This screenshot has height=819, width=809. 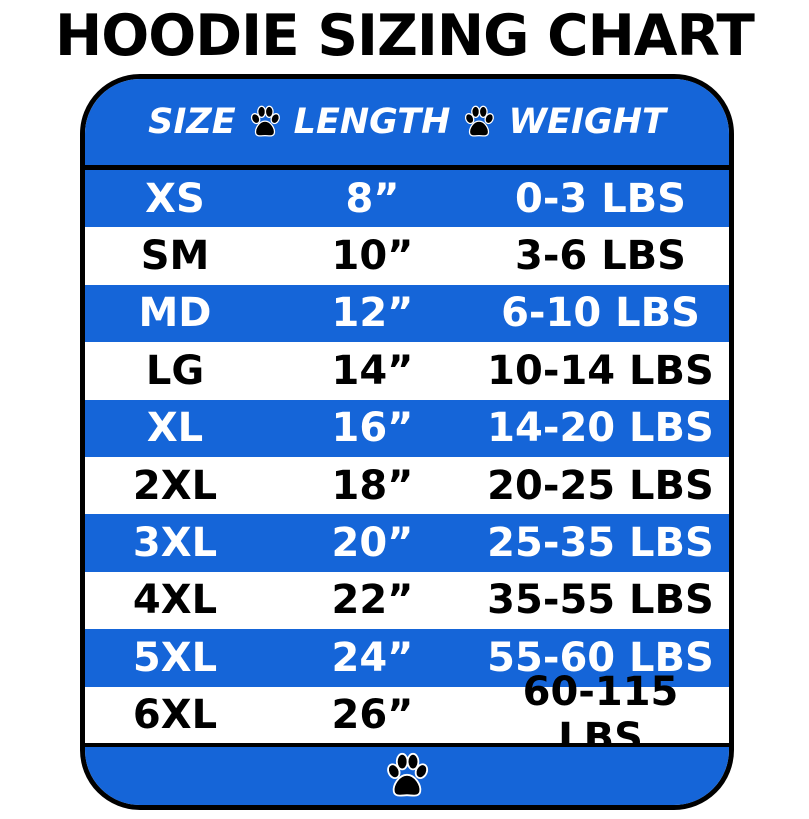 I want to click on size-cell: XL, so click(x=175, y=428).